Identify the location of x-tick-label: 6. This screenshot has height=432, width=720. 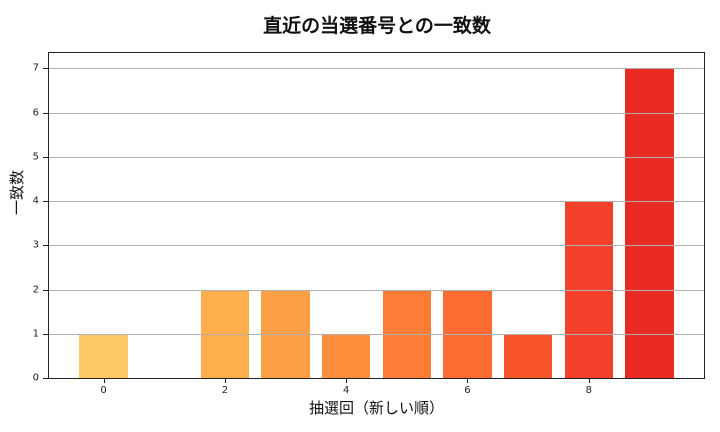
(467, 390).